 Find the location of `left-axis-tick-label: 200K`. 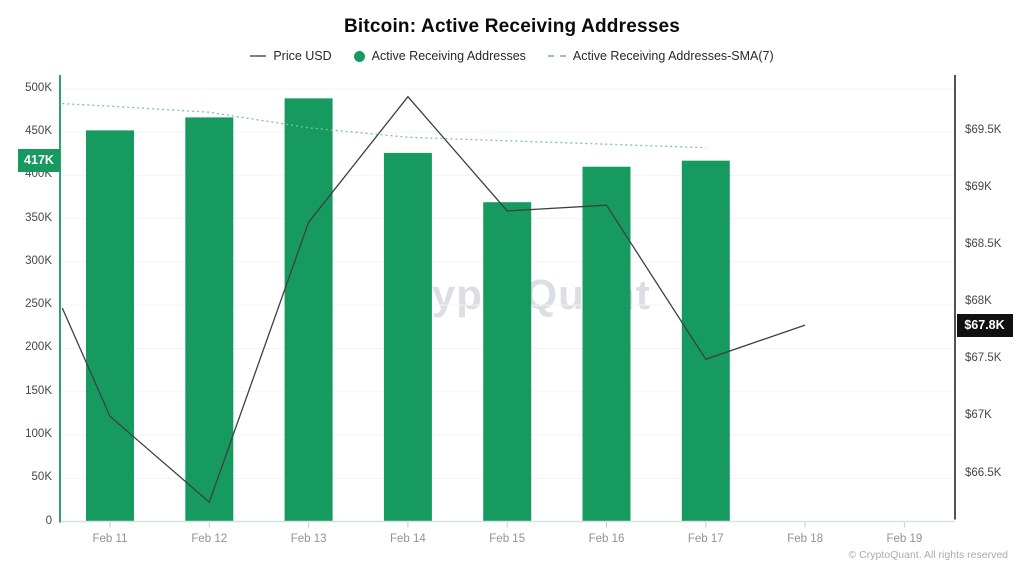

left-axis-tick-label: 200K is located at coordinates (38, 347).